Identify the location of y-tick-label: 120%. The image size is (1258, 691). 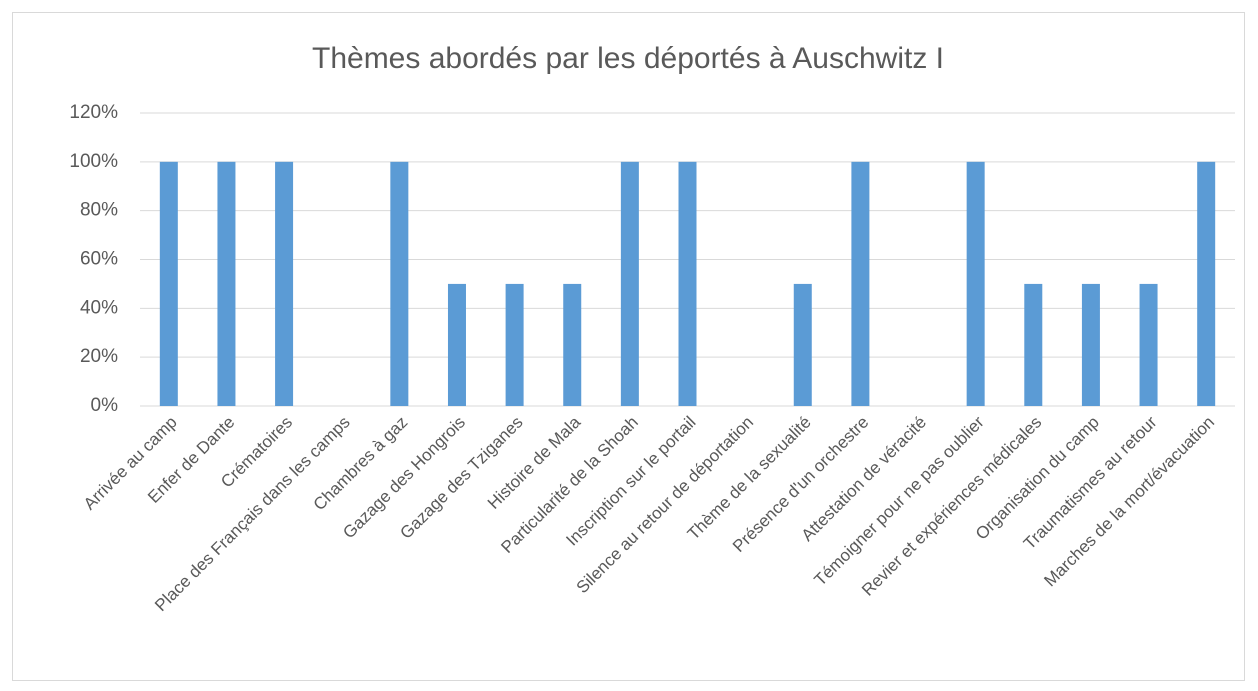
(93, 112).